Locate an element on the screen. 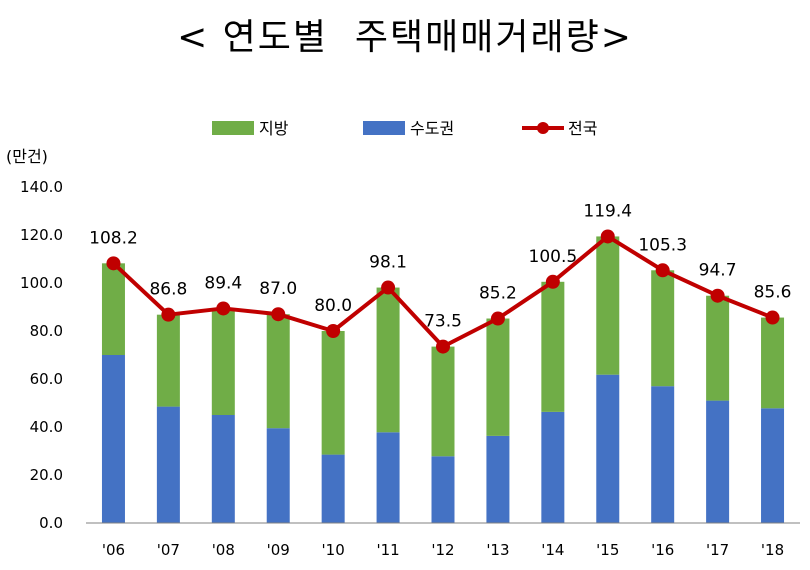 The width and height of the screenshot is (810, 570). x-tick-label: '11 is located at coordinates (387, 550).